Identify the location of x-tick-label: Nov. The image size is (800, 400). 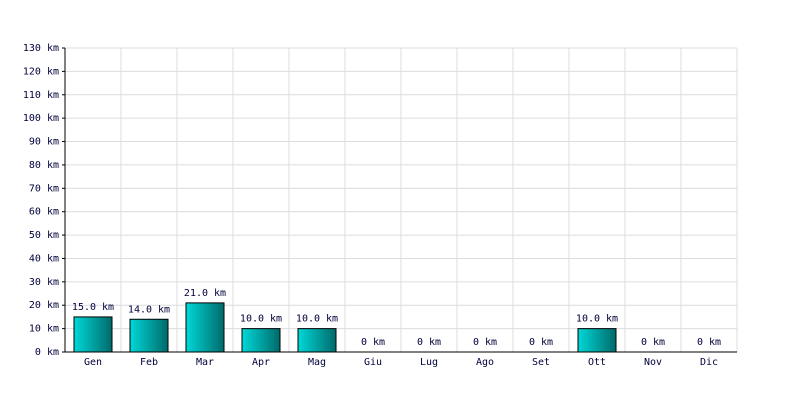
(653, 362).